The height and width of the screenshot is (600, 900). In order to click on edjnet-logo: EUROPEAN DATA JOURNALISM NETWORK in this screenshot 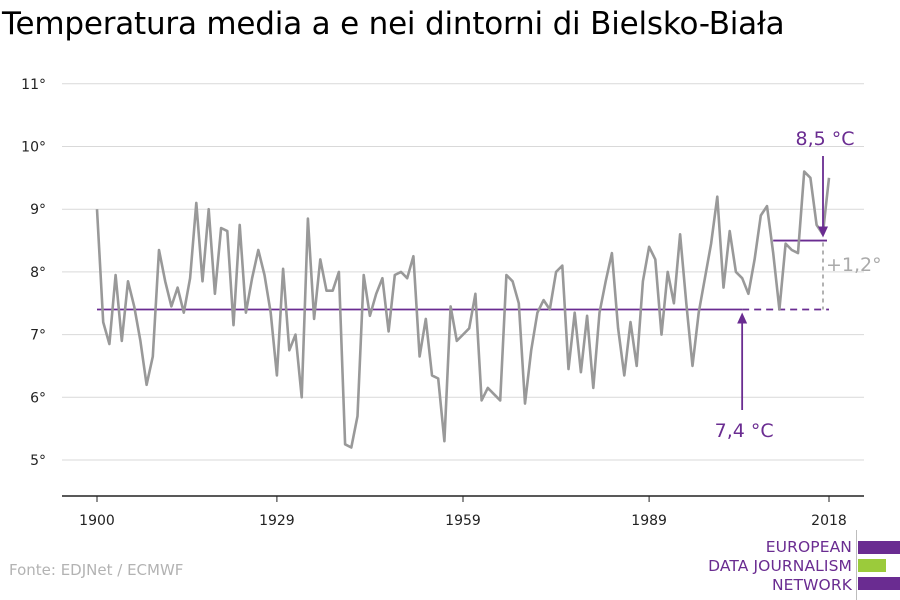, I will do `click(800, 564)`.